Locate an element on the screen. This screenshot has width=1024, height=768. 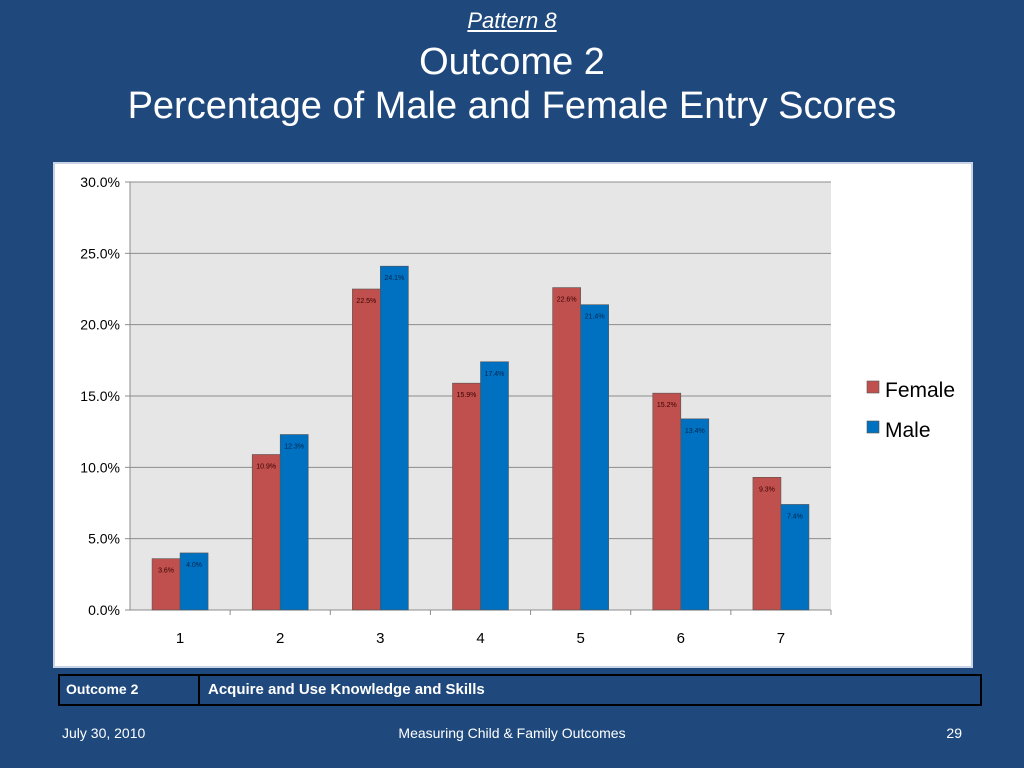
legend-swatch-male is located at coordinates (873, 427).